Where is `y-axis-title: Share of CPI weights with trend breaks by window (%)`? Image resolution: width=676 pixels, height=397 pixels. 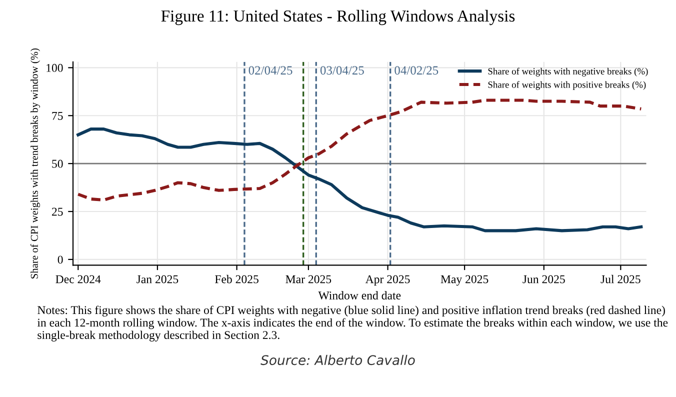
y-axis-title: Share of CPI weights with trend breaks by window (%) is located at coordinates (35, 163).